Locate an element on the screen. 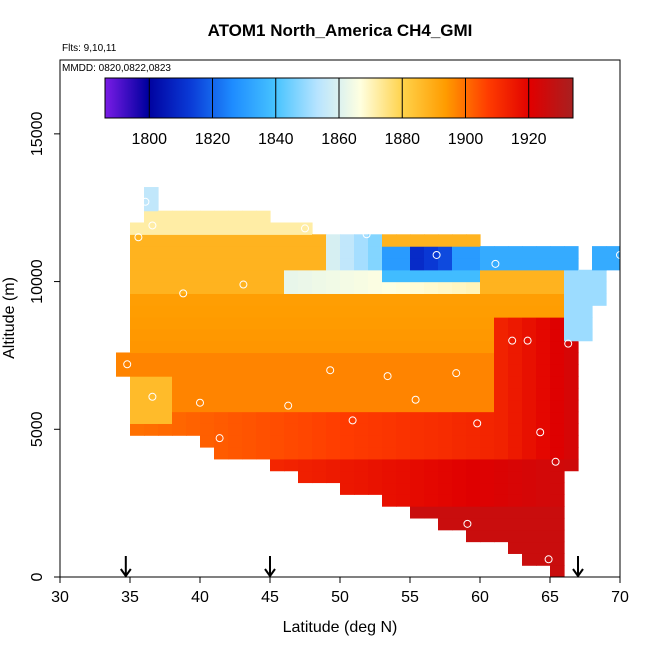  y-tick-label: 0 is located at coordinates (37, 576).